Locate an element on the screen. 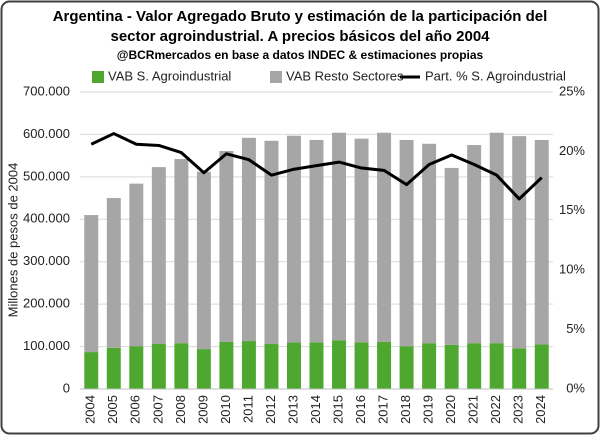 This screenshot has height=435, width=600. legend-label: VAB Resto Sectores is located at coordinates (345, 75).